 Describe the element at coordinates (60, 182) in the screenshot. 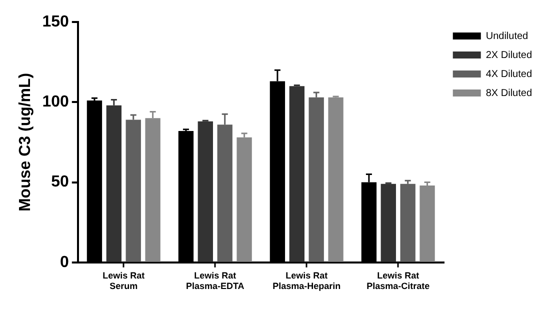

I see `y-tick-label: 50` at that location.